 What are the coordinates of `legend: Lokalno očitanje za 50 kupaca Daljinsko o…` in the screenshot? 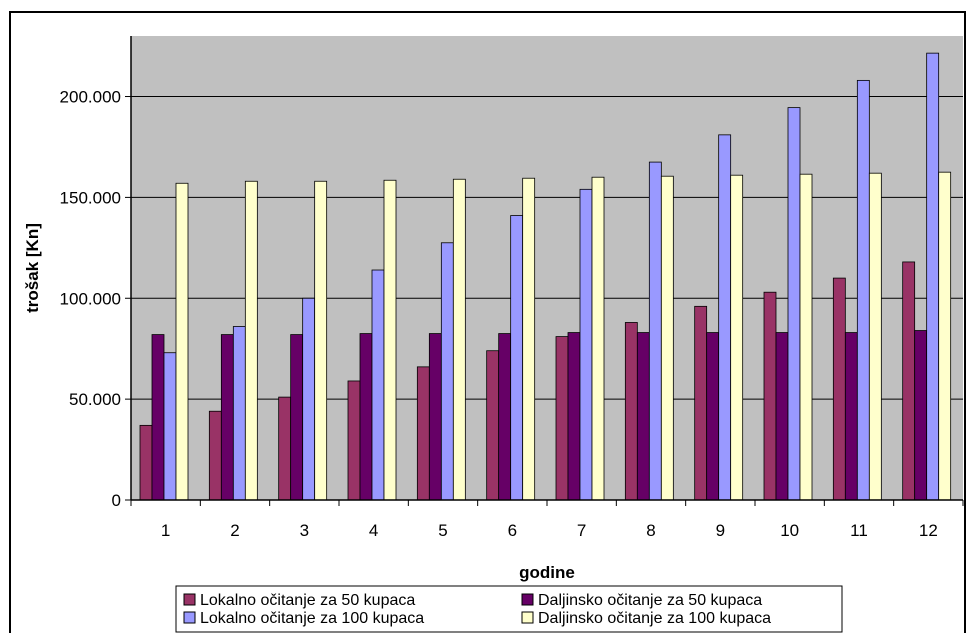 It's located at (477, 609).